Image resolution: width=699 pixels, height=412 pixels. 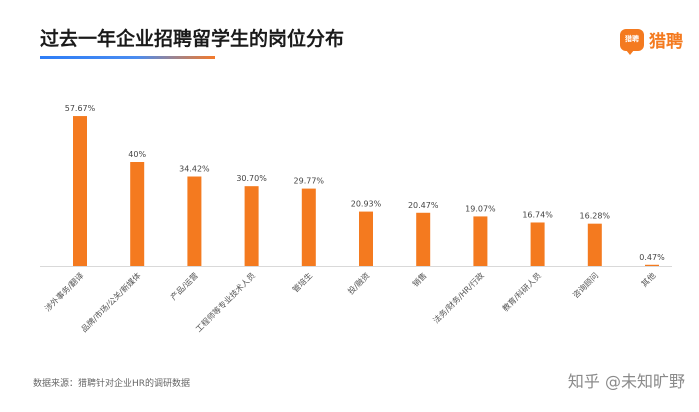 I want to click on page-title: 过去一年企业招聘留学生的岗位分布, so click(x=192, y=39).